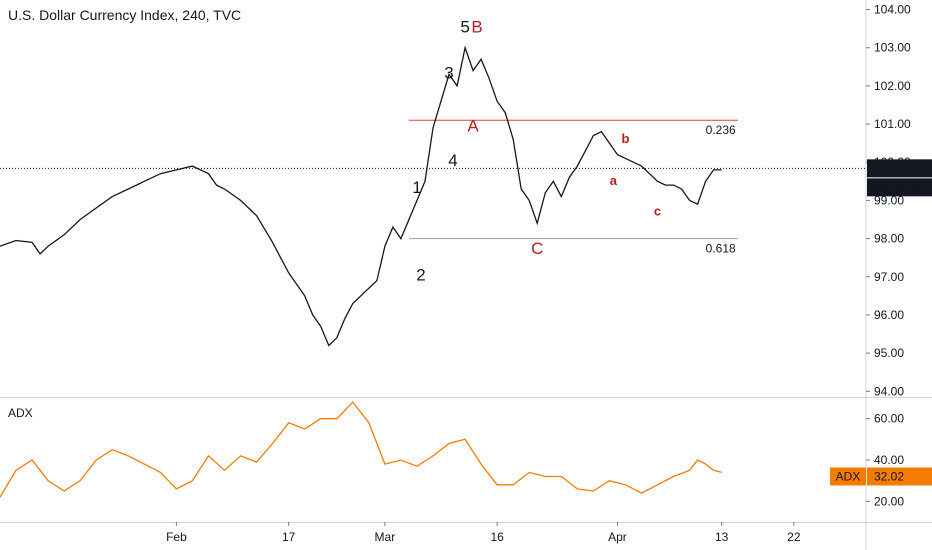 The image size is (932, 550). What do you see at coordinates (721, 130) in the screenshot?
I see `fib-level-label: 0.236` at bounding box center [721, 130].